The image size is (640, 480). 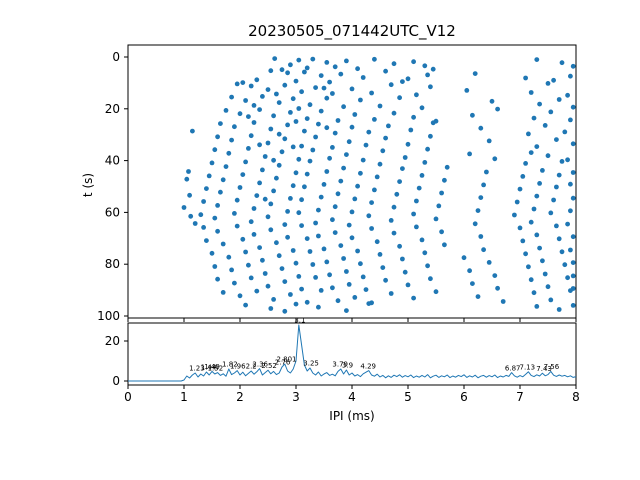 What do you see at coordinates (216, 368) in the screenshot?
I see `peak-annotation: 1.52` at bounding box center [216, 368].